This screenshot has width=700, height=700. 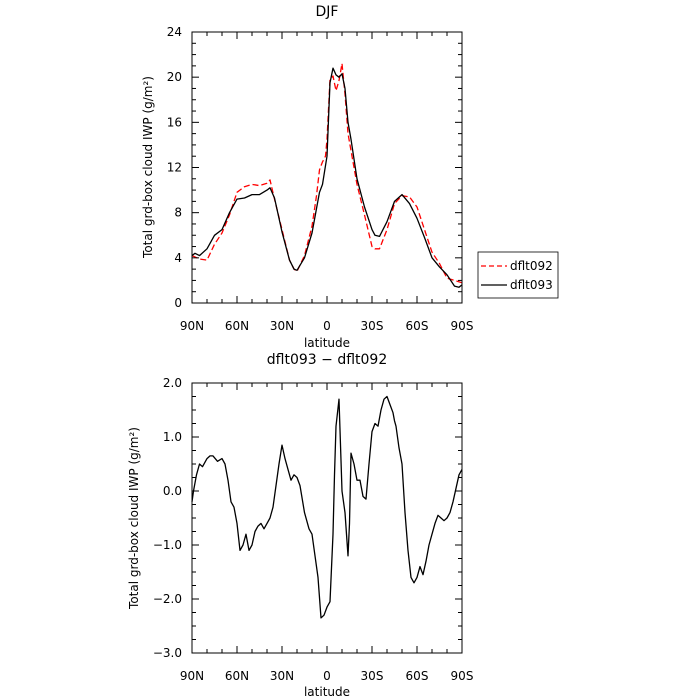 I want to click on legend-label-dflt092: dflt092, so click(x=531, y=266).